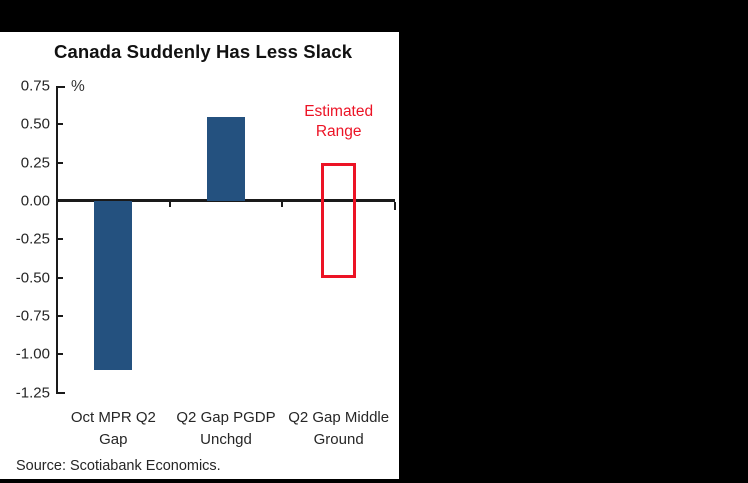 The height and width of the screenshot is (483, 748). I want to click on y-axis-unit-label: %, so click(78, 86).